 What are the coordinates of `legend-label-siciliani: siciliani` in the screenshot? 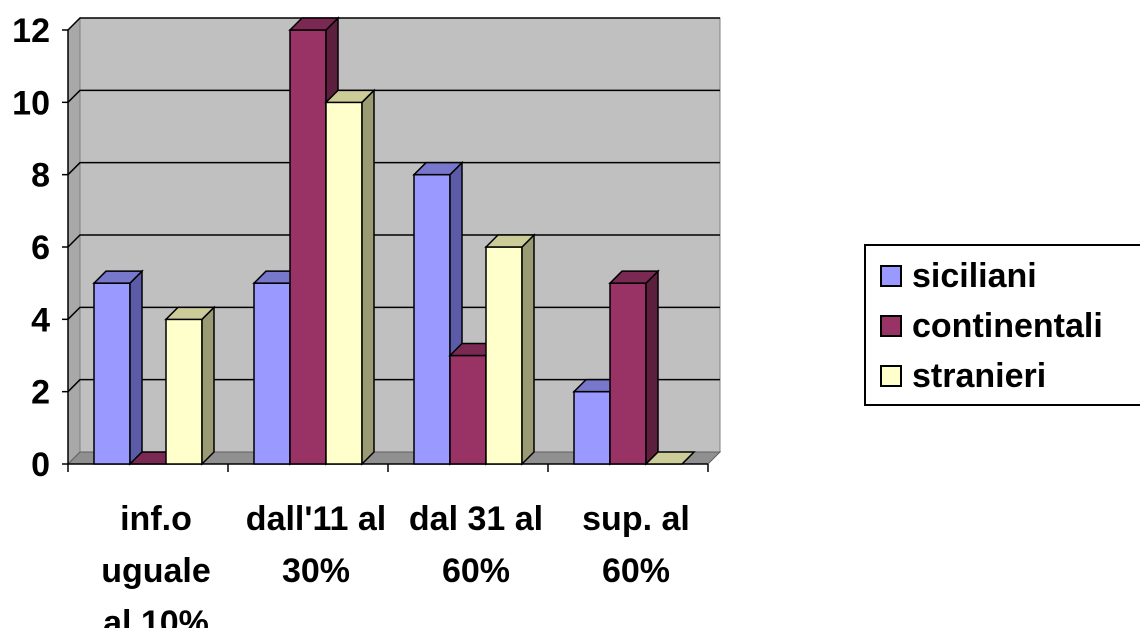 It's located at (974, 275).